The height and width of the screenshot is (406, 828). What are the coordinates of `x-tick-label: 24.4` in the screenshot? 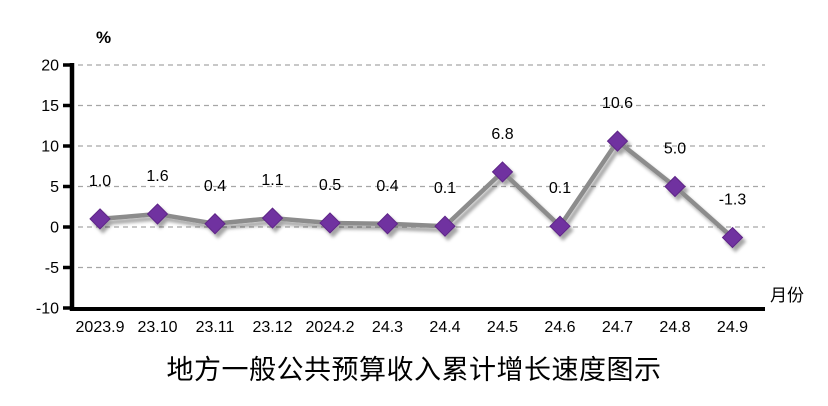 It's located at (444, 327).